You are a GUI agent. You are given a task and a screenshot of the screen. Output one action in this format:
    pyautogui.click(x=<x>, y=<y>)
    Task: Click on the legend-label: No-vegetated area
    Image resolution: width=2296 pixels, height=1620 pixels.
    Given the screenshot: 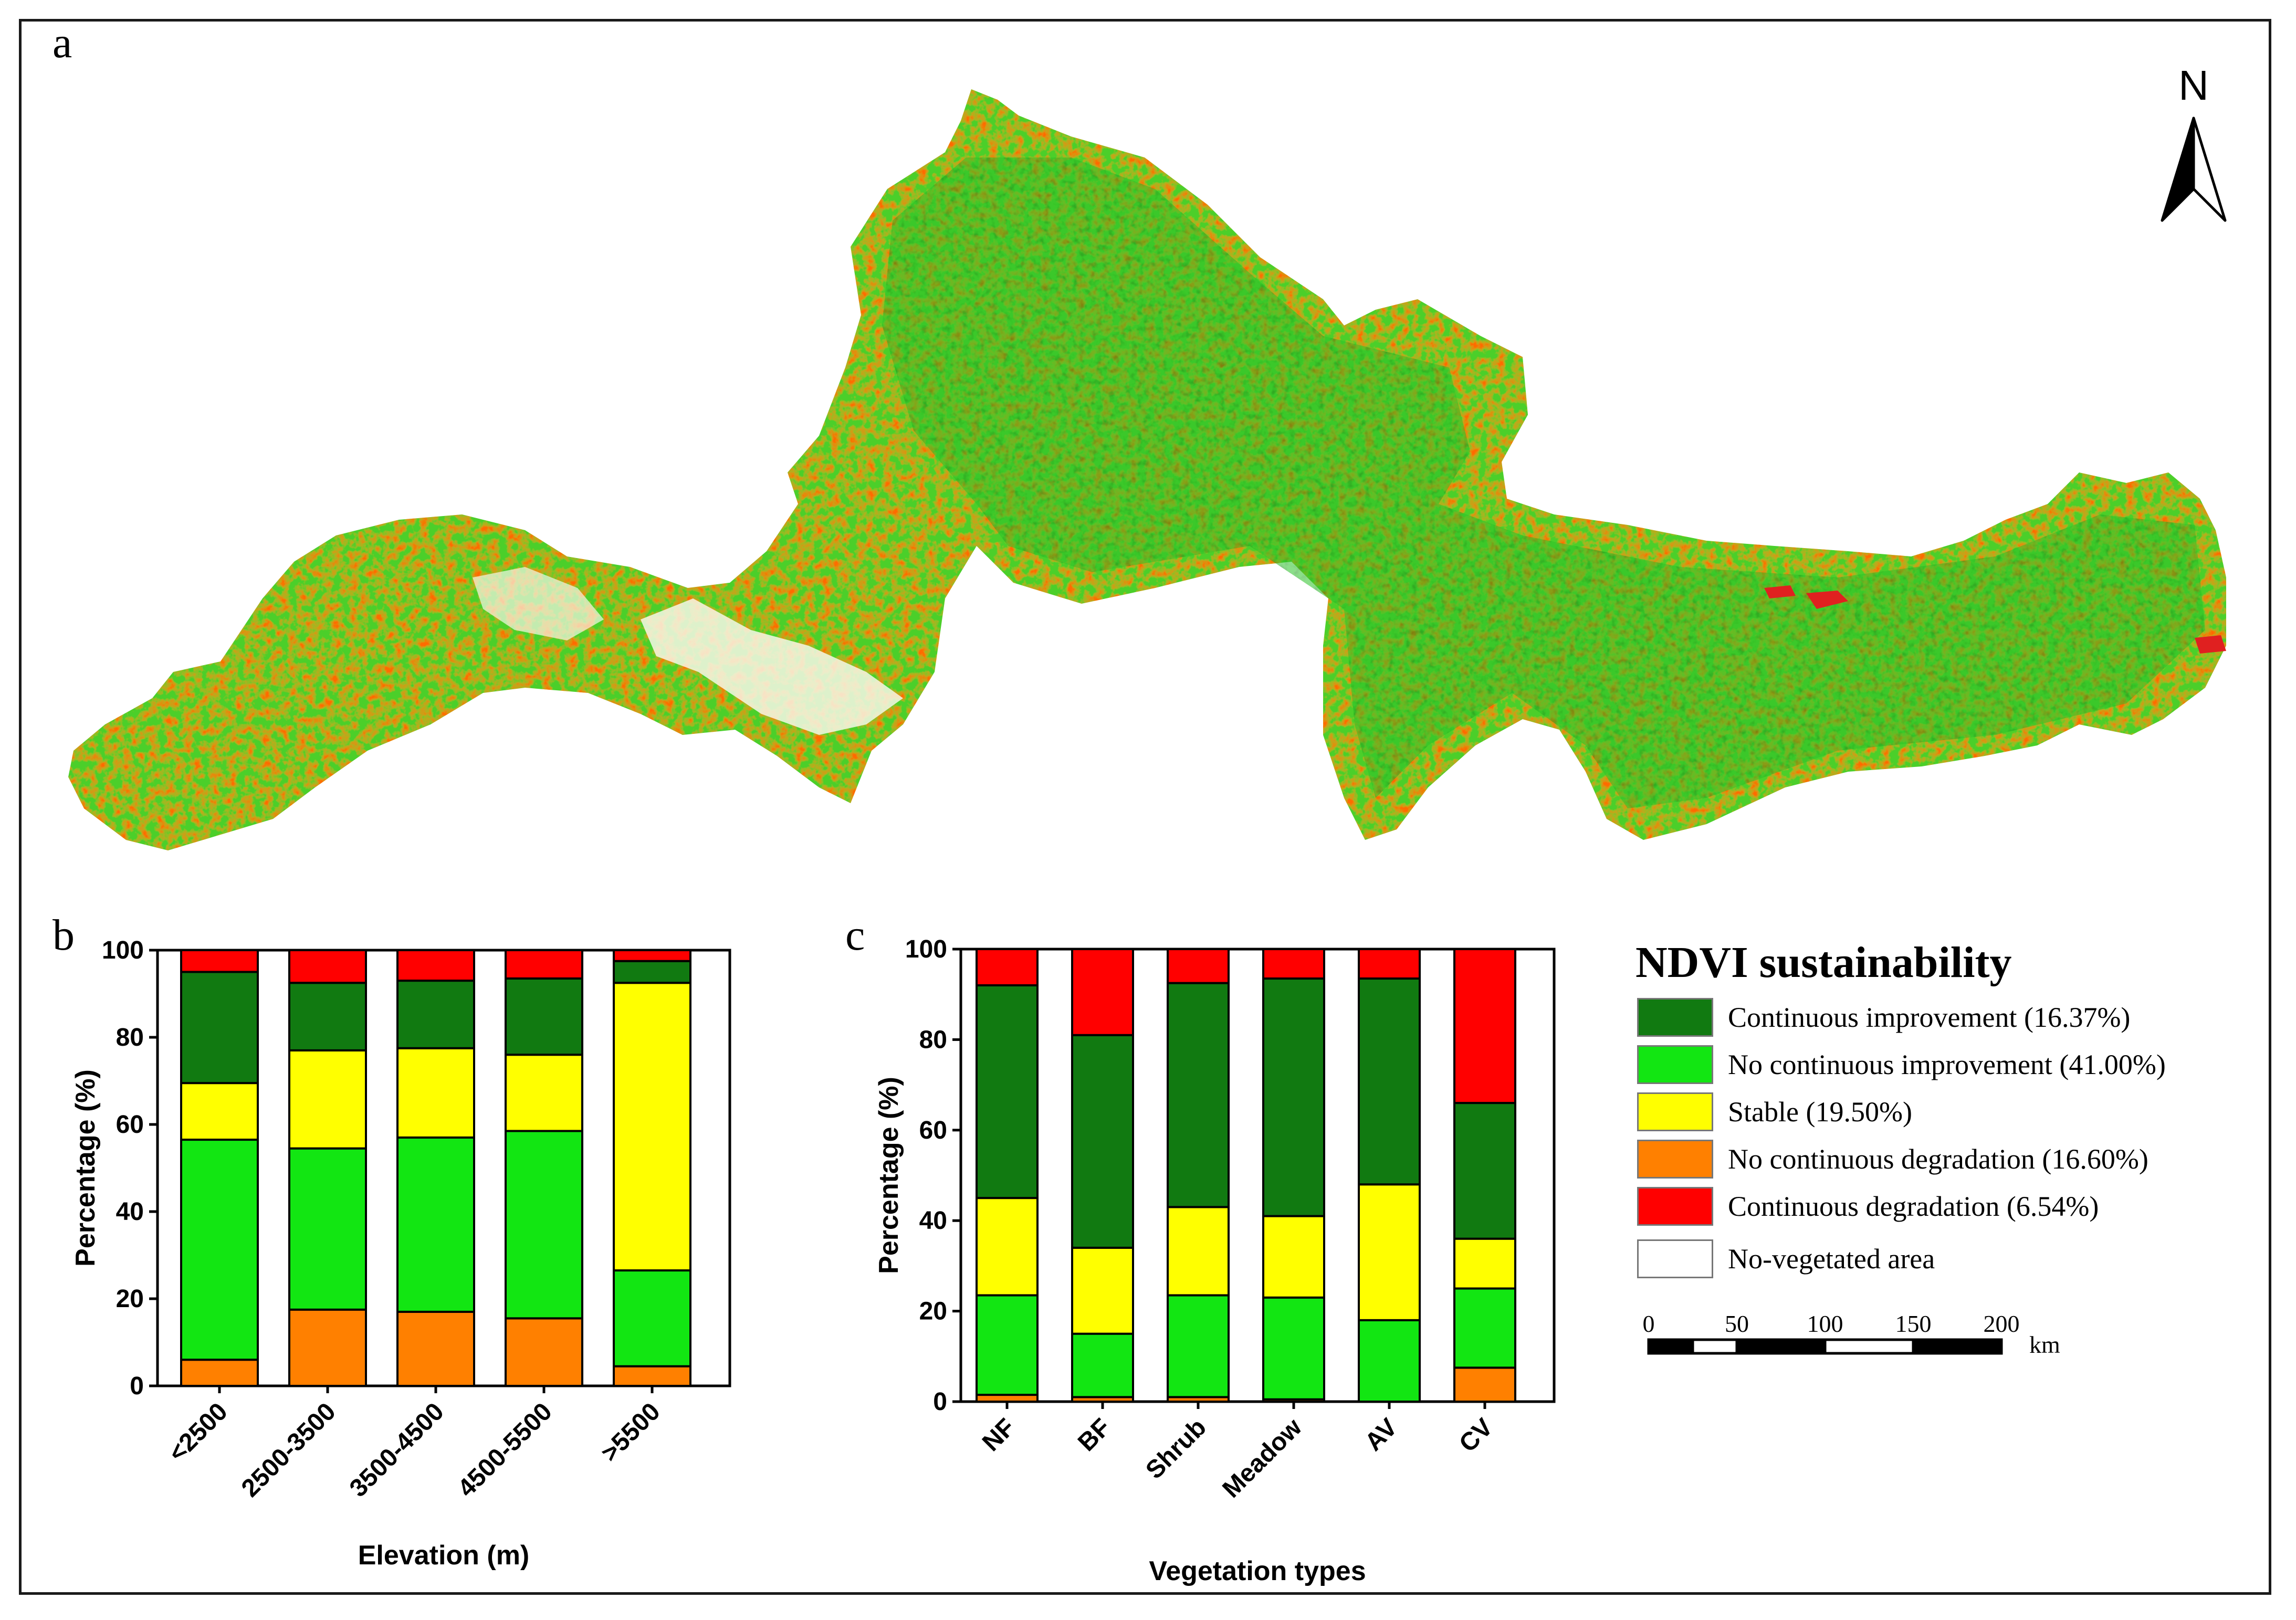 What is the action you would take?
    pyautogui.click(x=1832, y=1259)
    